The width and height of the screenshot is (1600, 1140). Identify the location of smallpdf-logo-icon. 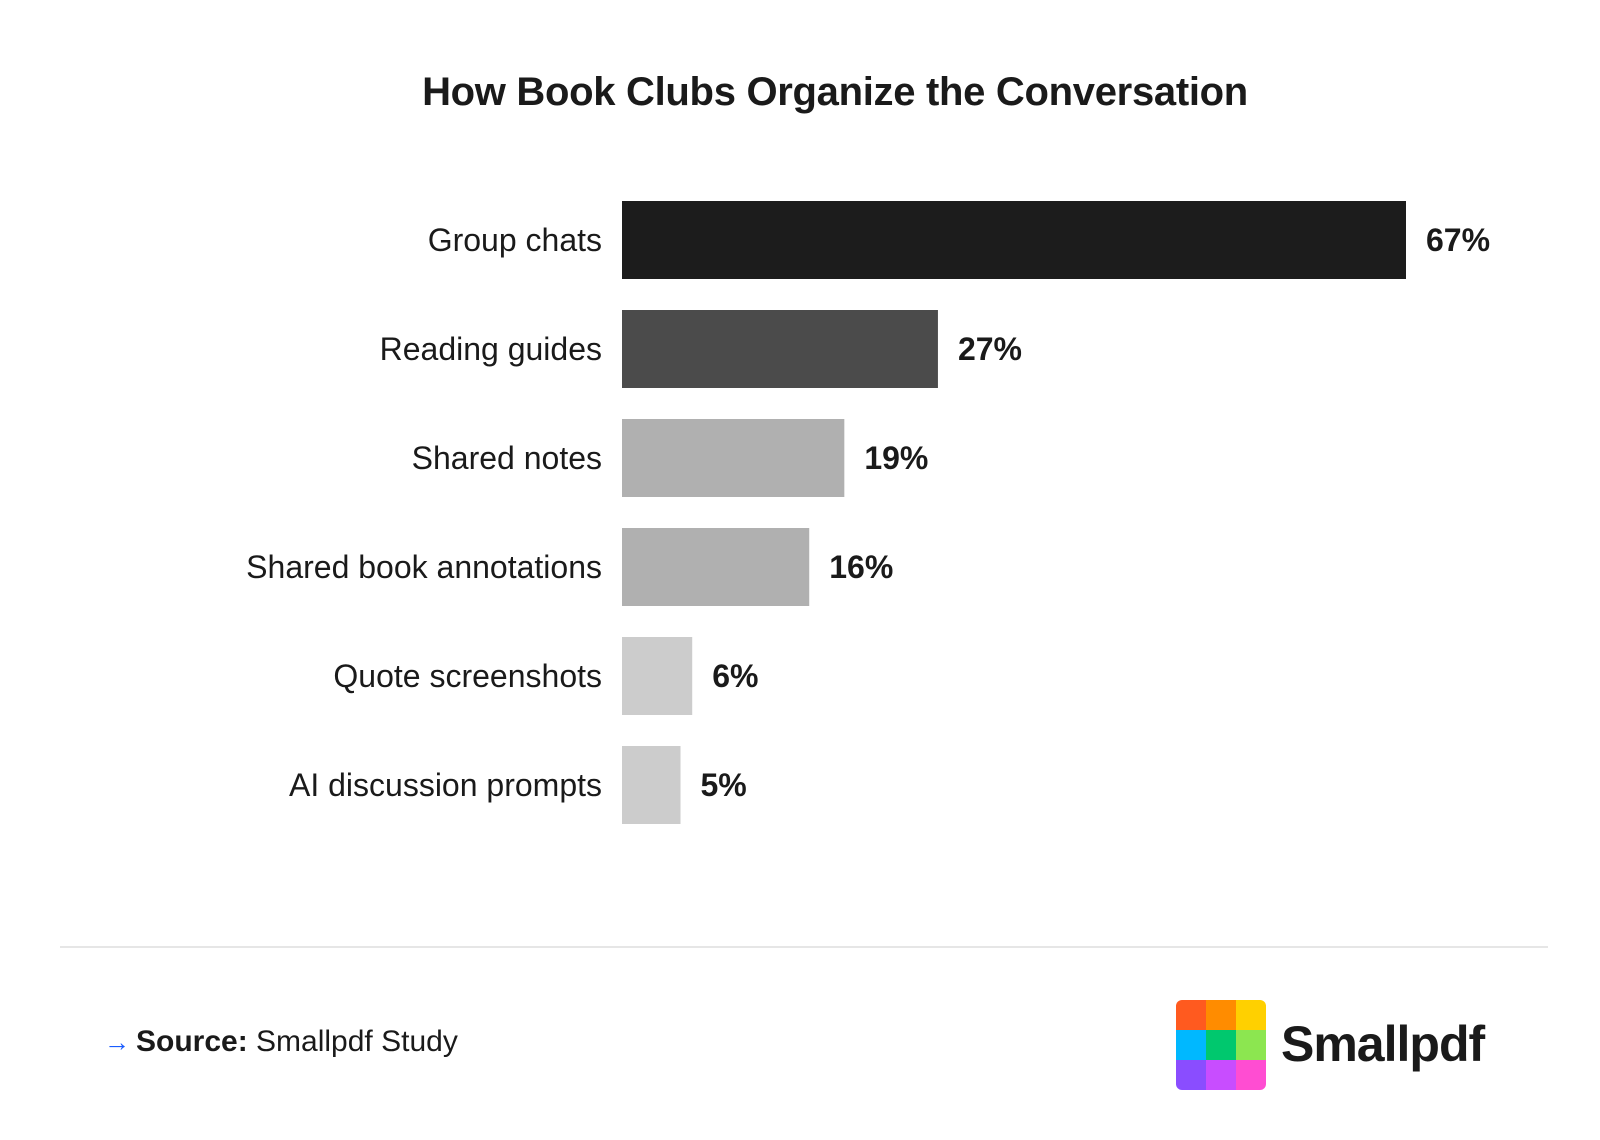
(1221, 1045).